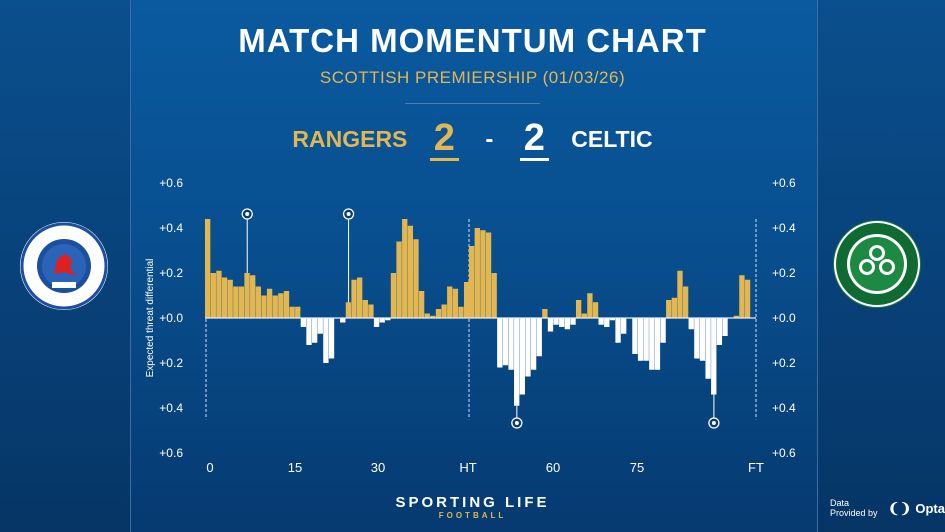 The height and width of the screenshot is (532, 945). Describe the element at coordinates (899, 507) in the screenshot. I see `opta-logo-icon: ❨❩` at that location.